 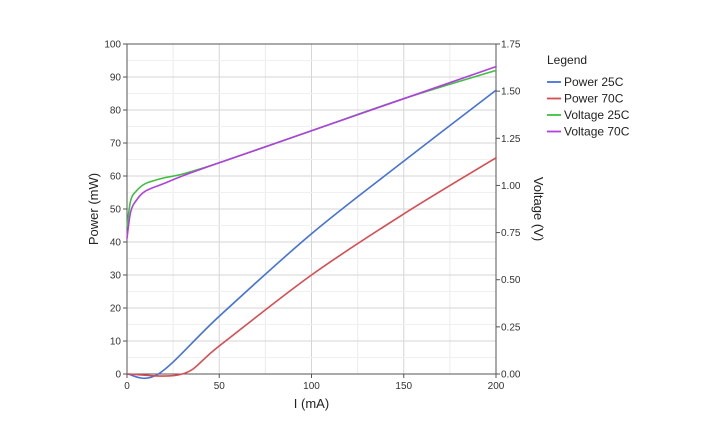 What do you see at coordinates (403, 386) in the screenshot?
I see `x-tick-label: 150` at bounding box center [403, 386].